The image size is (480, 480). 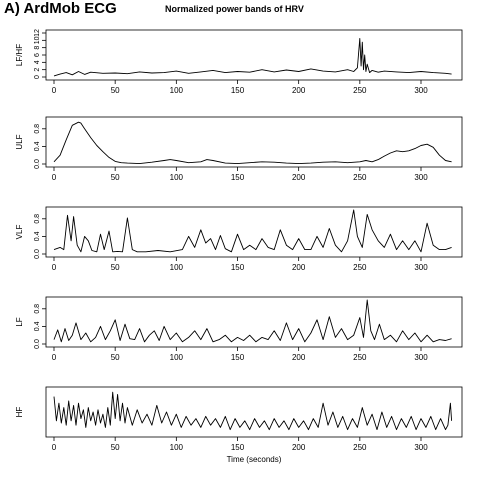 I want to click on x-tick-label-0-1: 50, so click(x=115, y=90).